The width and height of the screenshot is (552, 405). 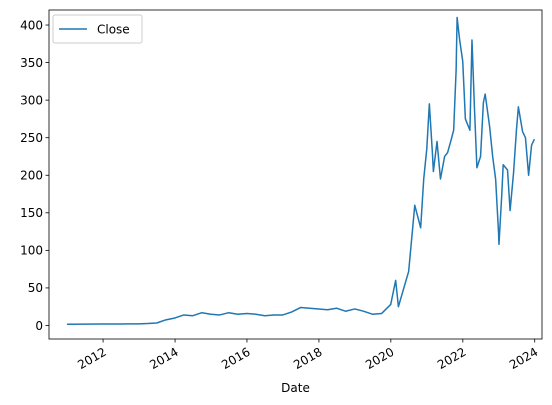 I want to click on legend-box, so click(x=97, y=29).